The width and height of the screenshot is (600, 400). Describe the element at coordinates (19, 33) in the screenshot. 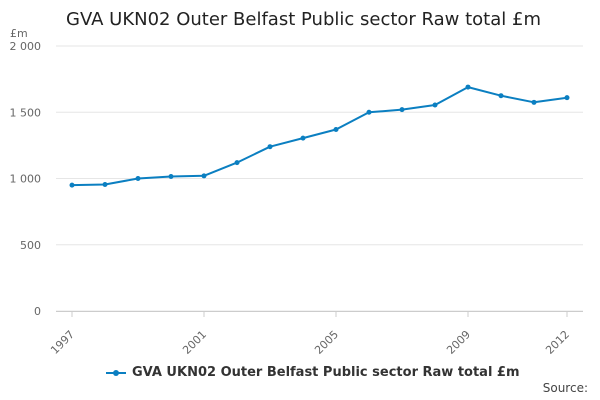

I see `y-axis-label: £m` at that location.